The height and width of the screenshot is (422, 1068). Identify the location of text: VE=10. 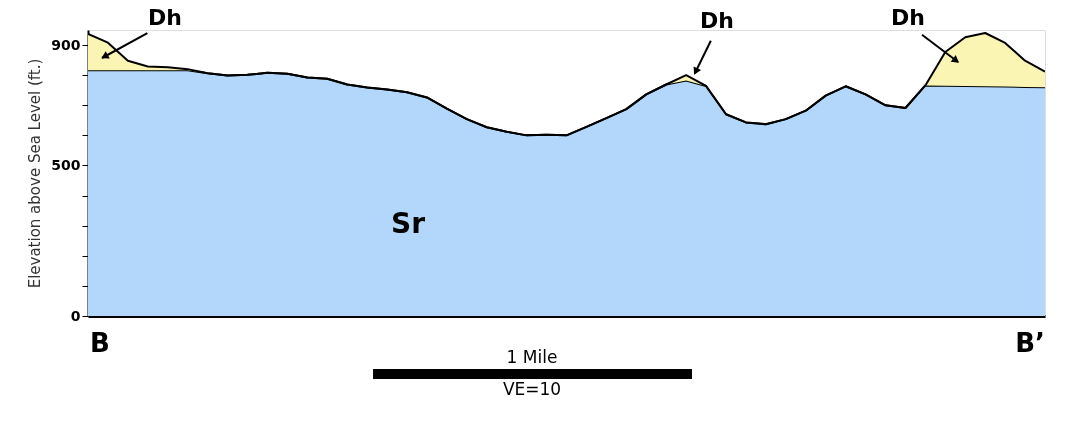
(532, 389).